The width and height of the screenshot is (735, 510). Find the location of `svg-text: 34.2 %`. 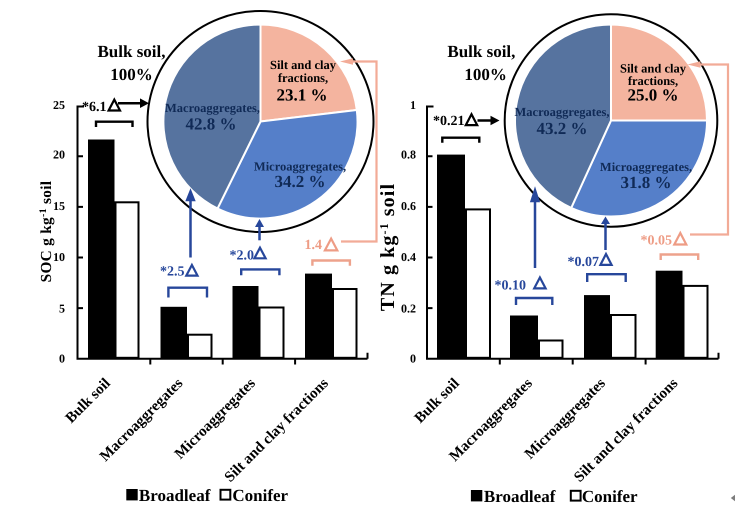

svg-text: 34.2 % is located at coordinates (300, 181).